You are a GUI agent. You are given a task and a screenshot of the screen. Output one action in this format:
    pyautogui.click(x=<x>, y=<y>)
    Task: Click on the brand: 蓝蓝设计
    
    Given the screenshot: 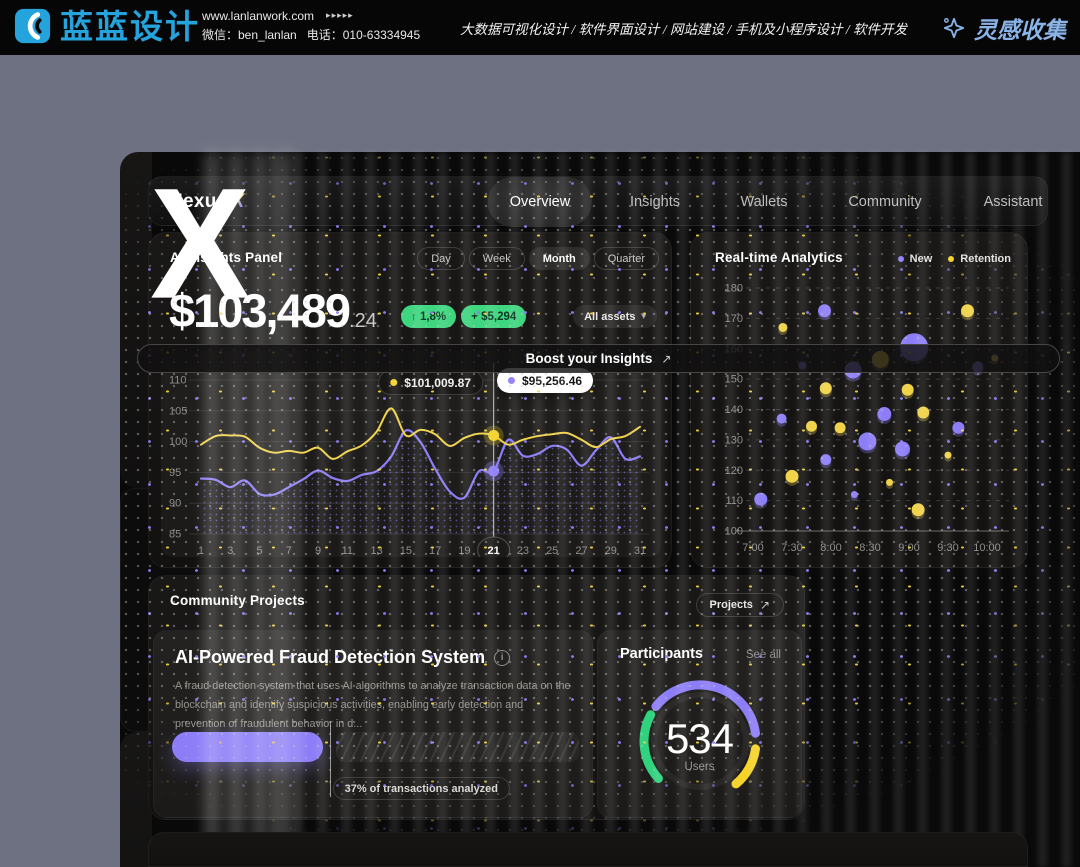 What is the action you would take?
    pyautogui.click(x=107, y=26)
    